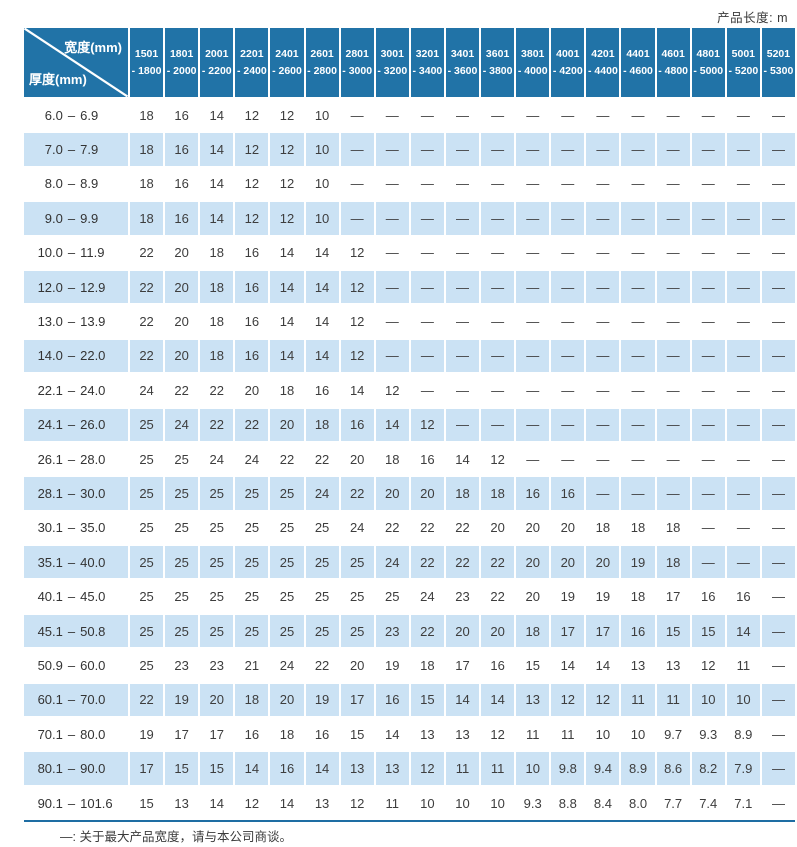 The height and width of the screenshot is (847, 797). What do you see at coordinates (182, 768) in the screenshot?
I see `table-cell: 15` at bounding box center [182, 768].